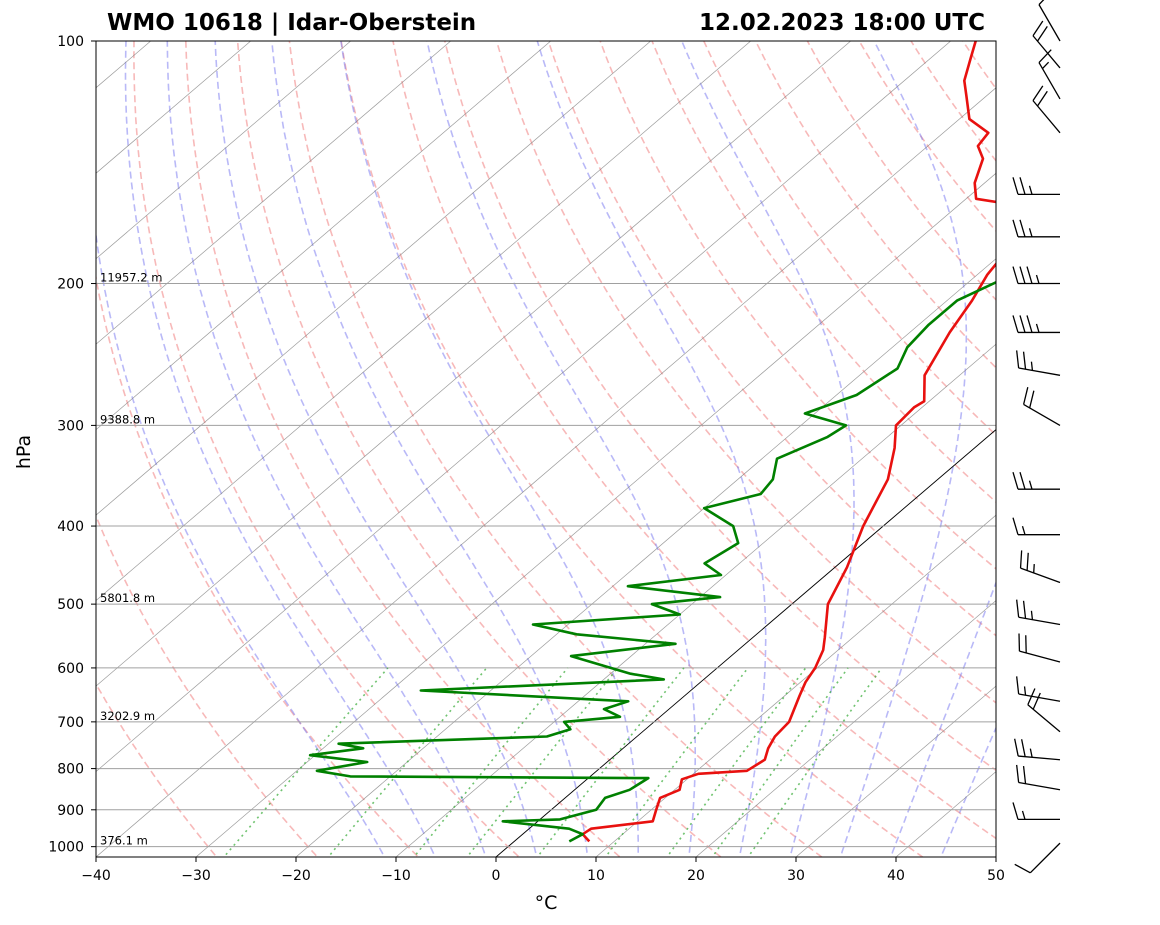  Describe the element at coordinates (72, 445) in the screenshot. I see `y-axis: 1000 900 800 700 600 500 400 300 200 100` at that location.